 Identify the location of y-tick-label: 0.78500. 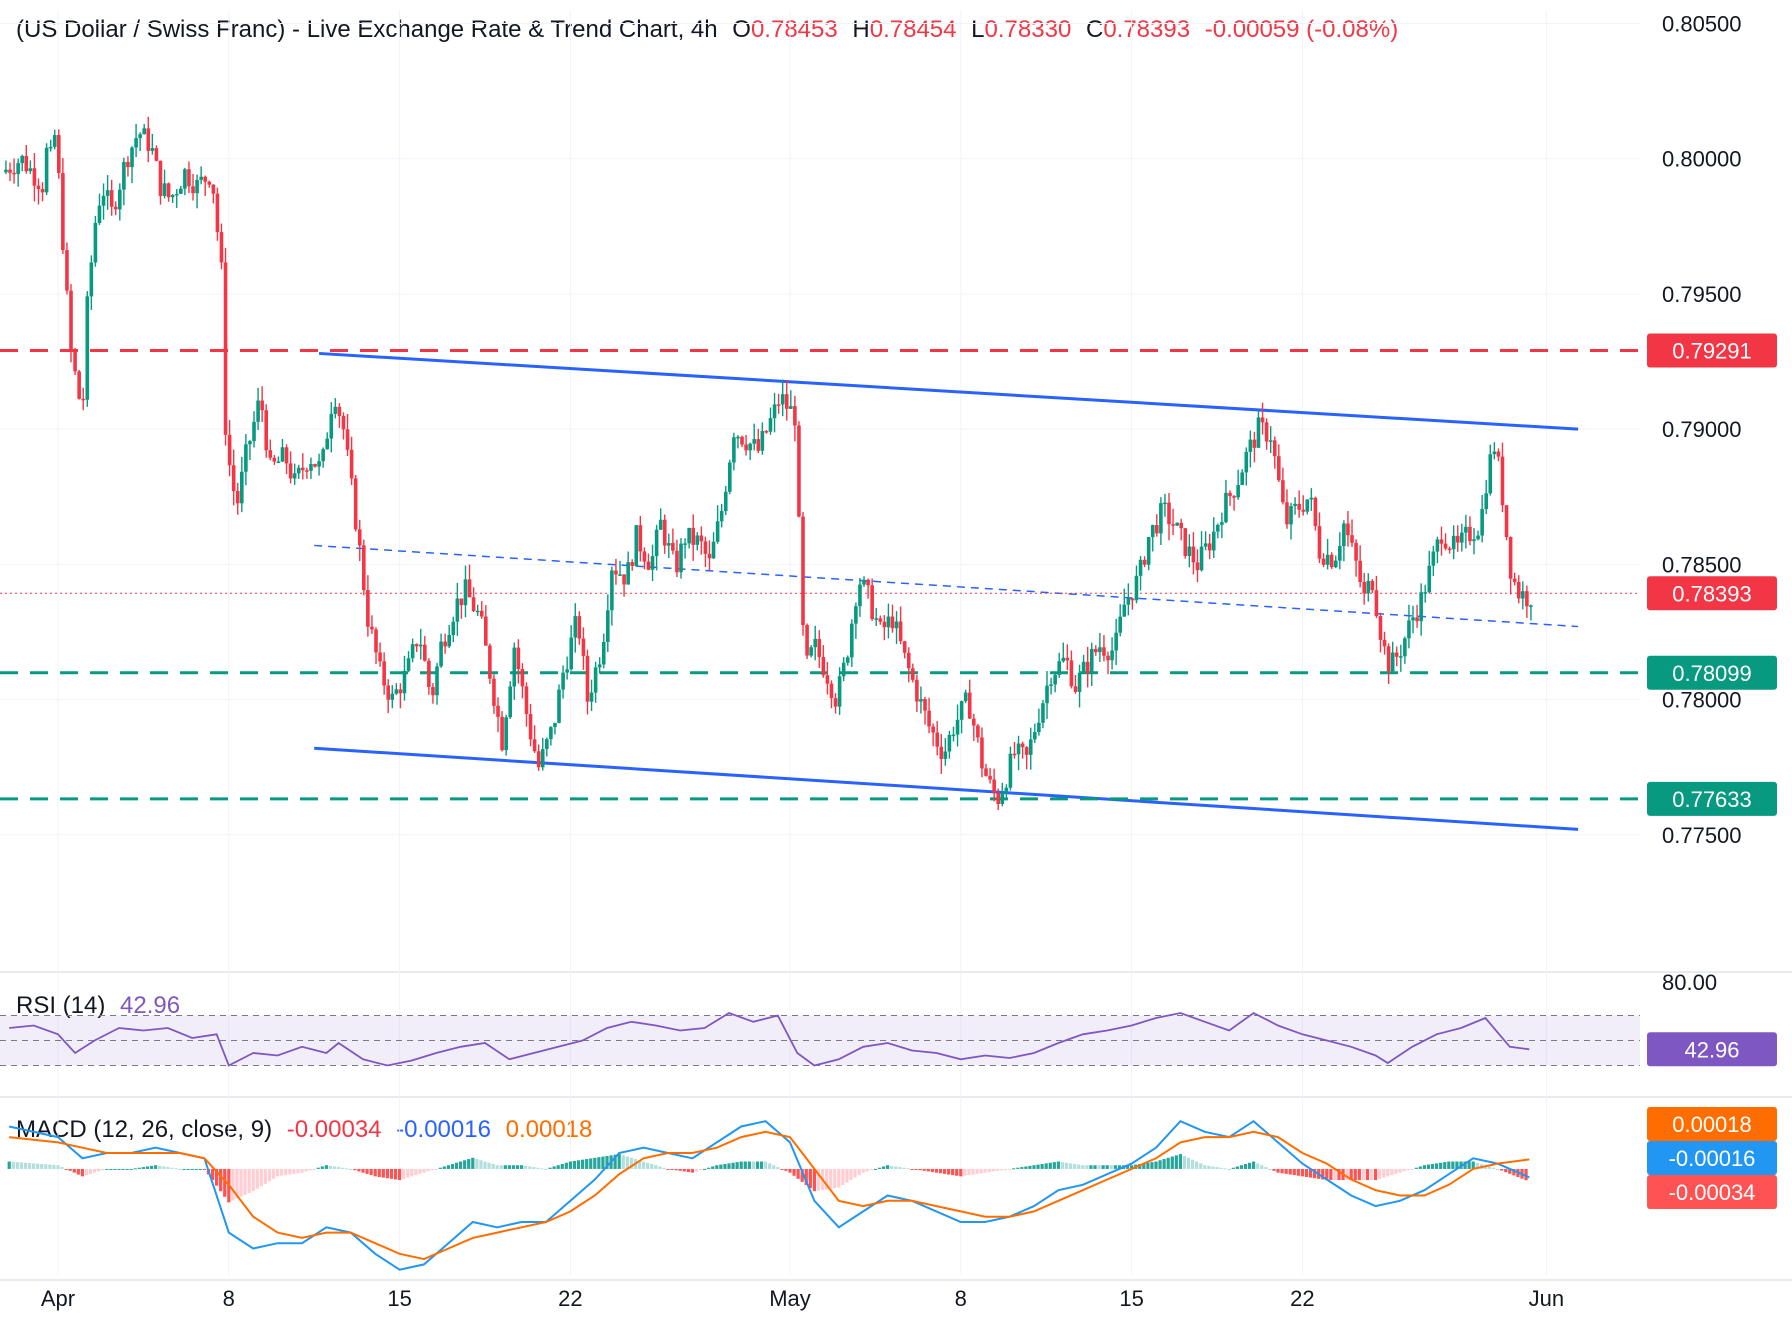
(1702, 564).